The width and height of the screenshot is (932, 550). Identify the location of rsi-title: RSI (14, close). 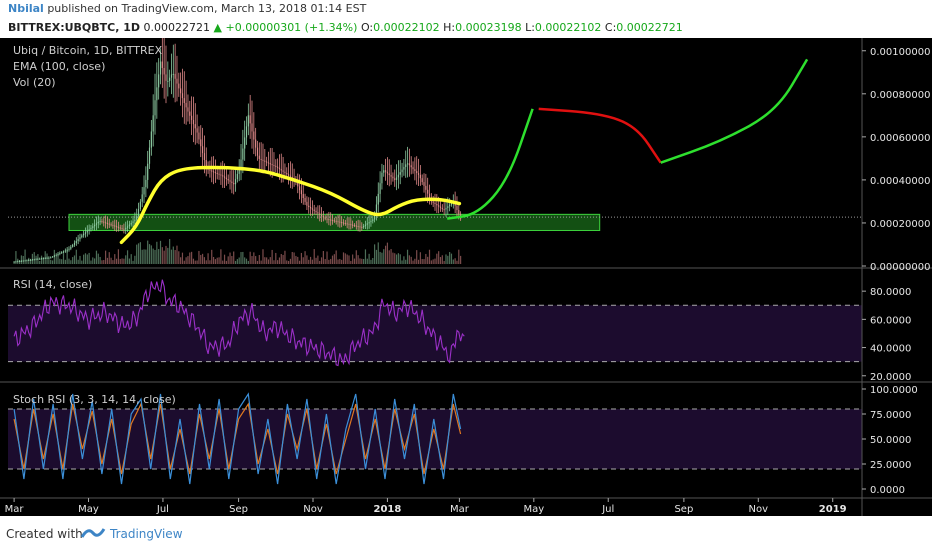
(52, 284).